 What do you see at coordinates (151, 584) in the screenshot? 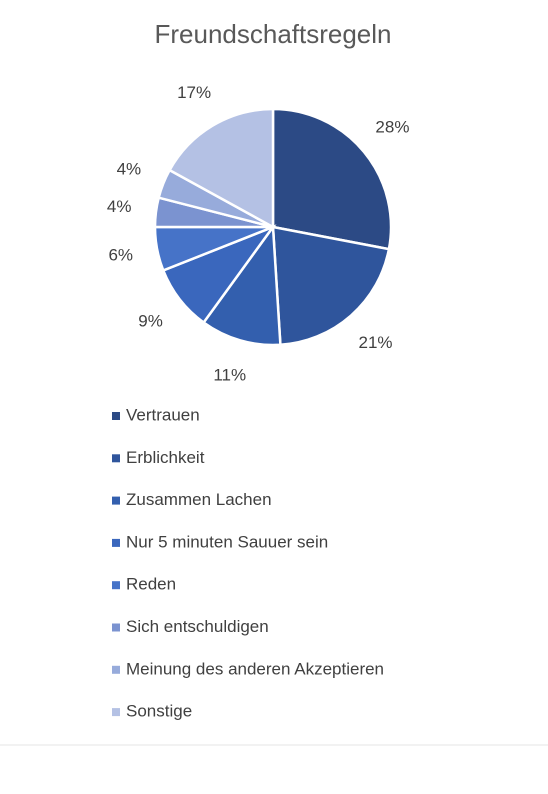
I see `legend-label: Reden` at bounding box center [151, 584].